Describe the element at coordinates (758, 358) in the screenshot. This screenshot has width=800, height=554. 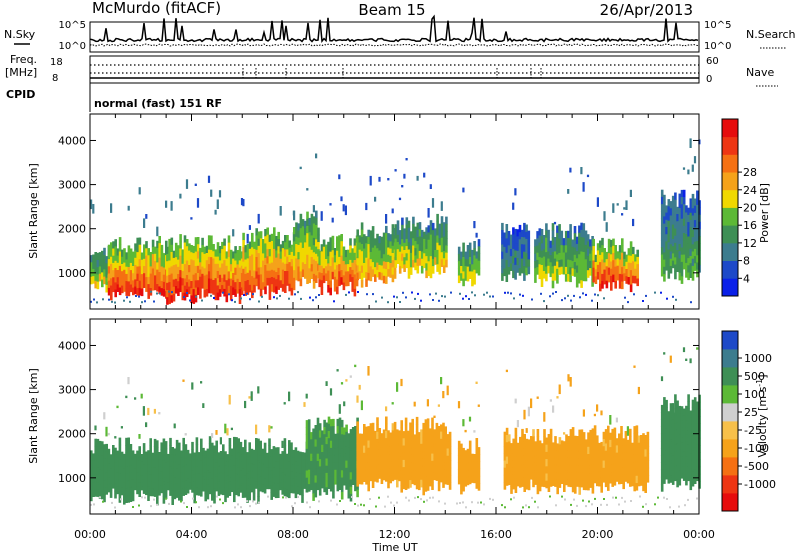
I see `velocity-colorbar-tick-label: 1000` at that location.